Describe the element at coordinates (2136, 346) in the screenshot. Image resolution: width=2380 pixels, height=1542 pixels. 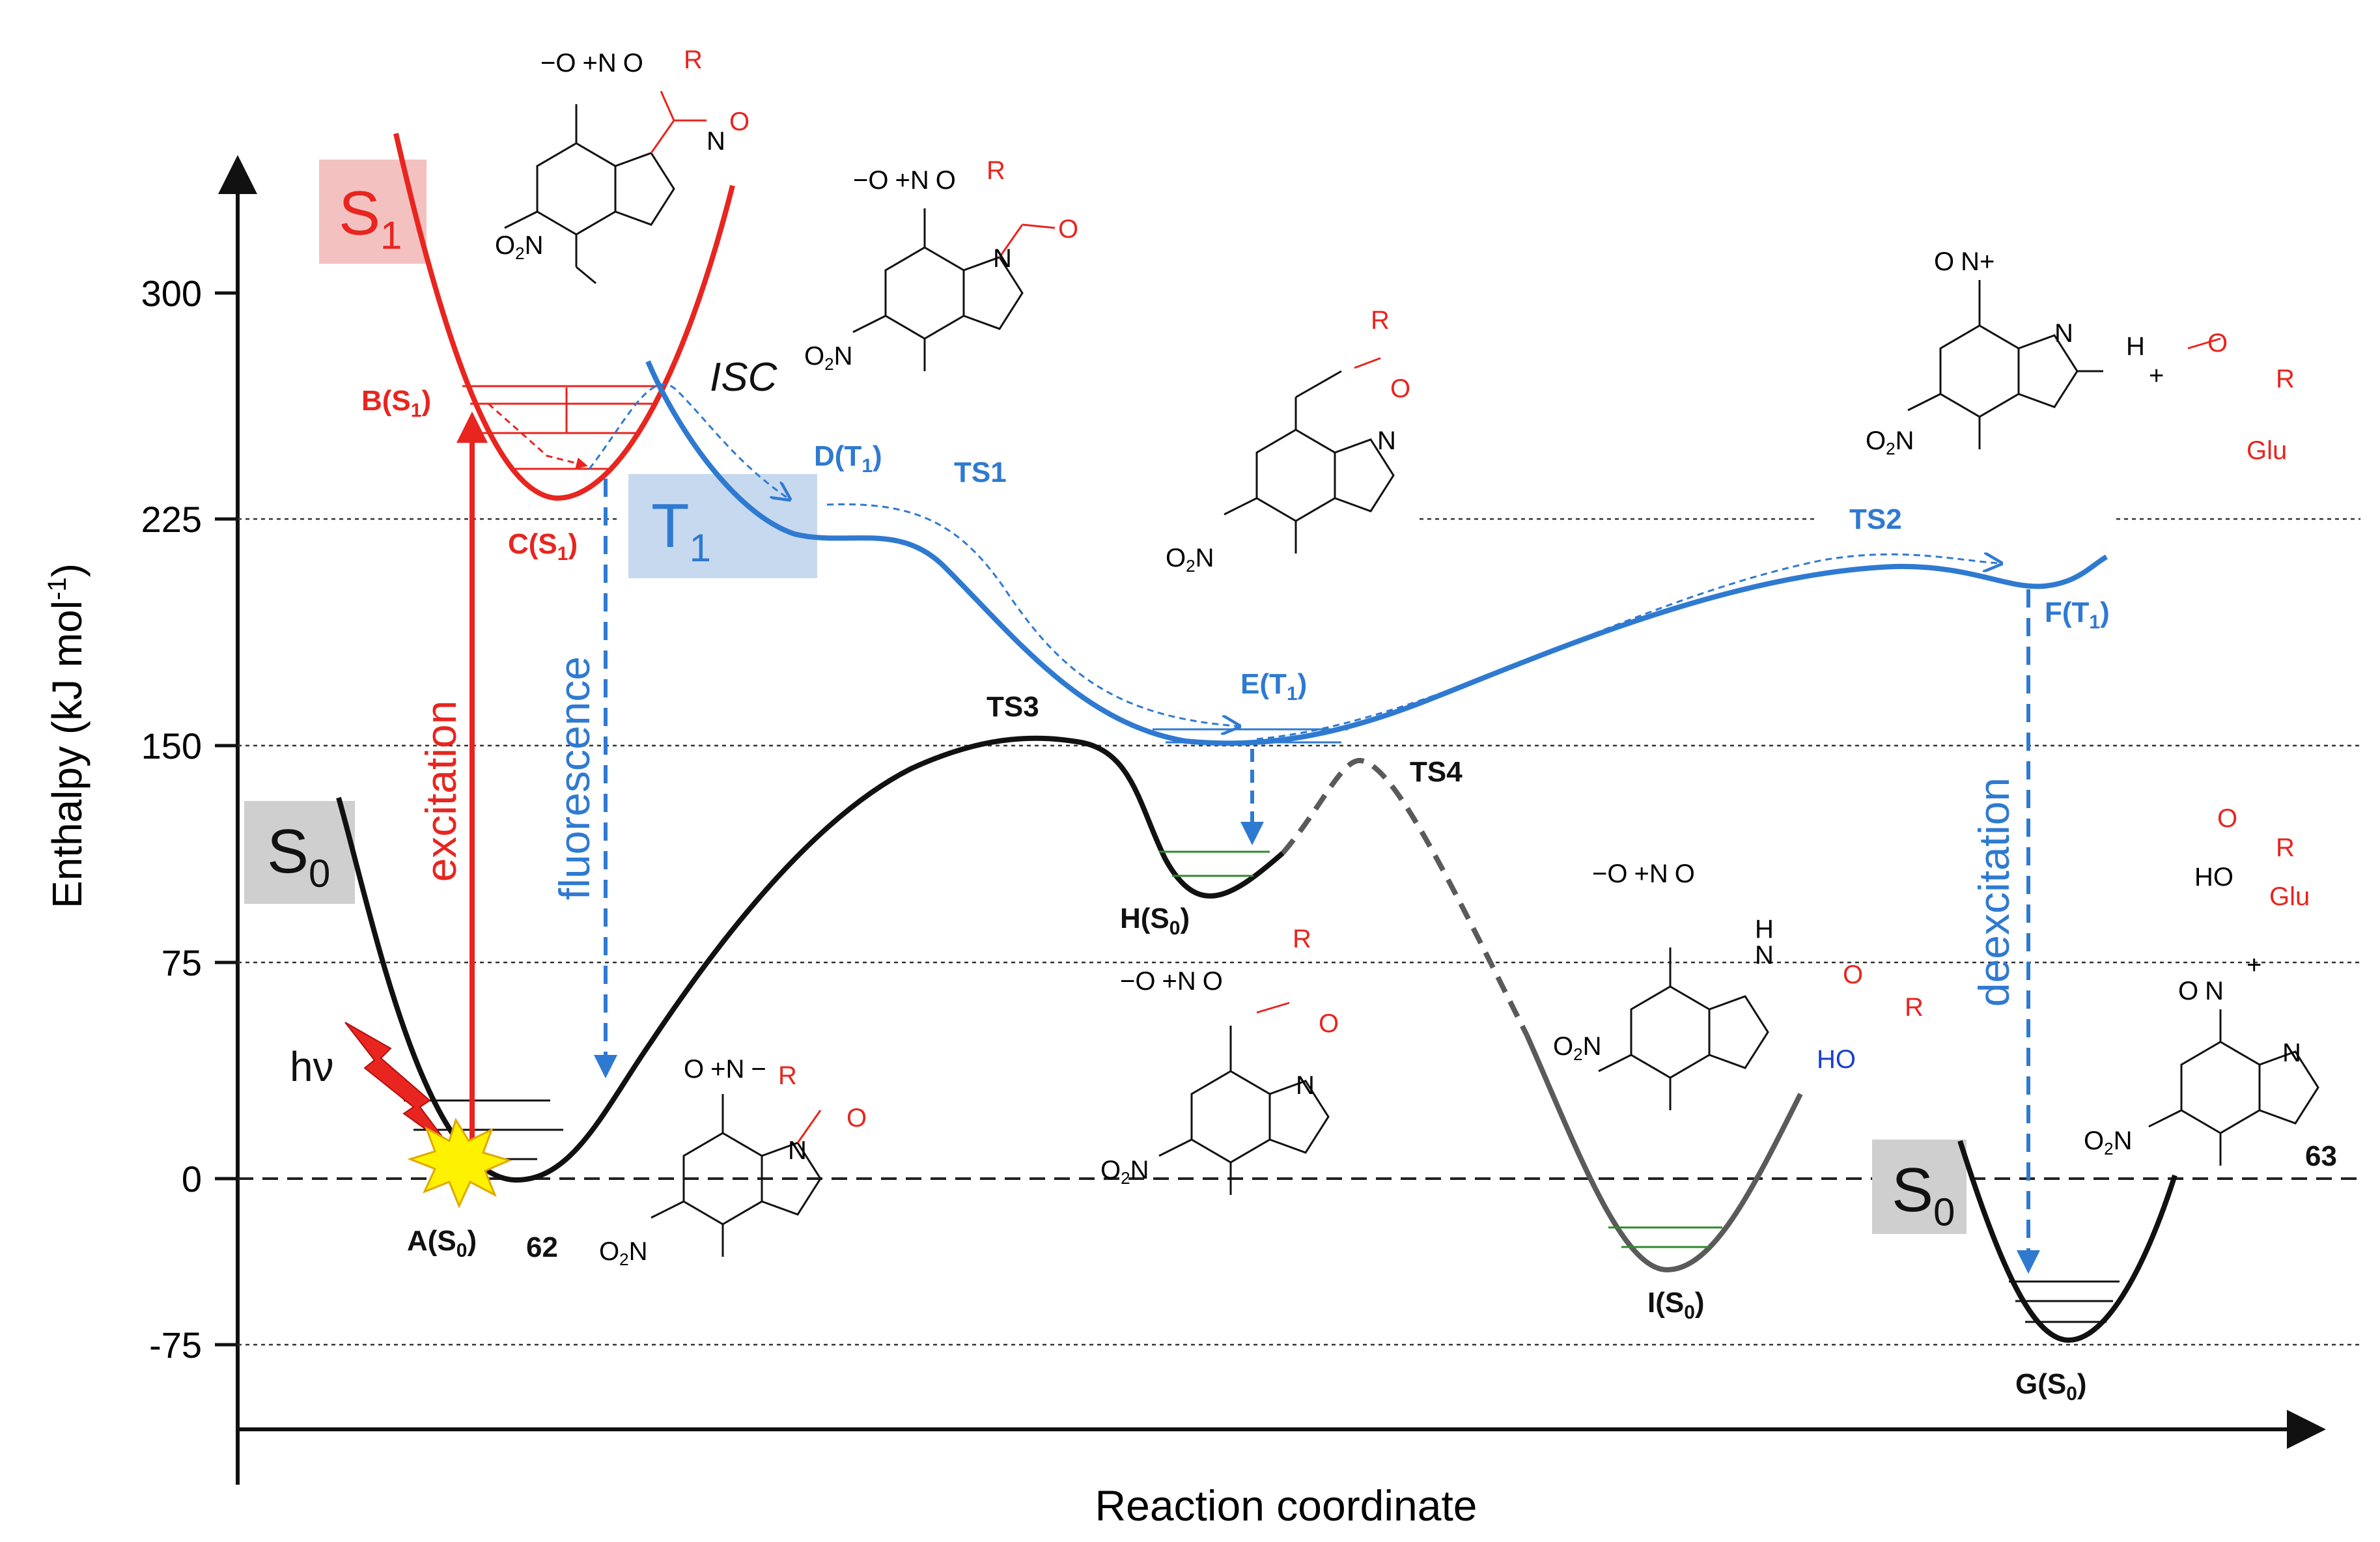
I see `ts2-h-label: H` at that location.